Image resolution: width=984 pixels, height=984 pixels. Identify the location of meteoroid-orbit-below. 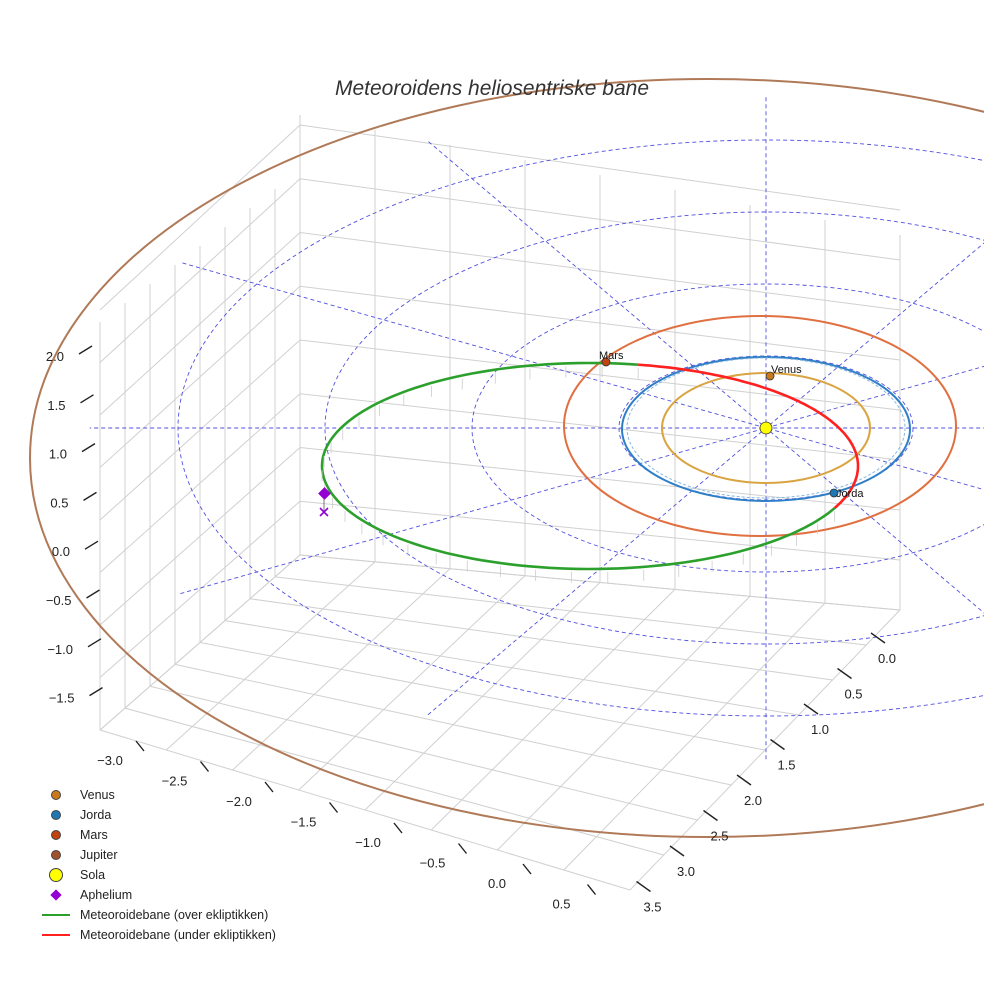
(749, 436).